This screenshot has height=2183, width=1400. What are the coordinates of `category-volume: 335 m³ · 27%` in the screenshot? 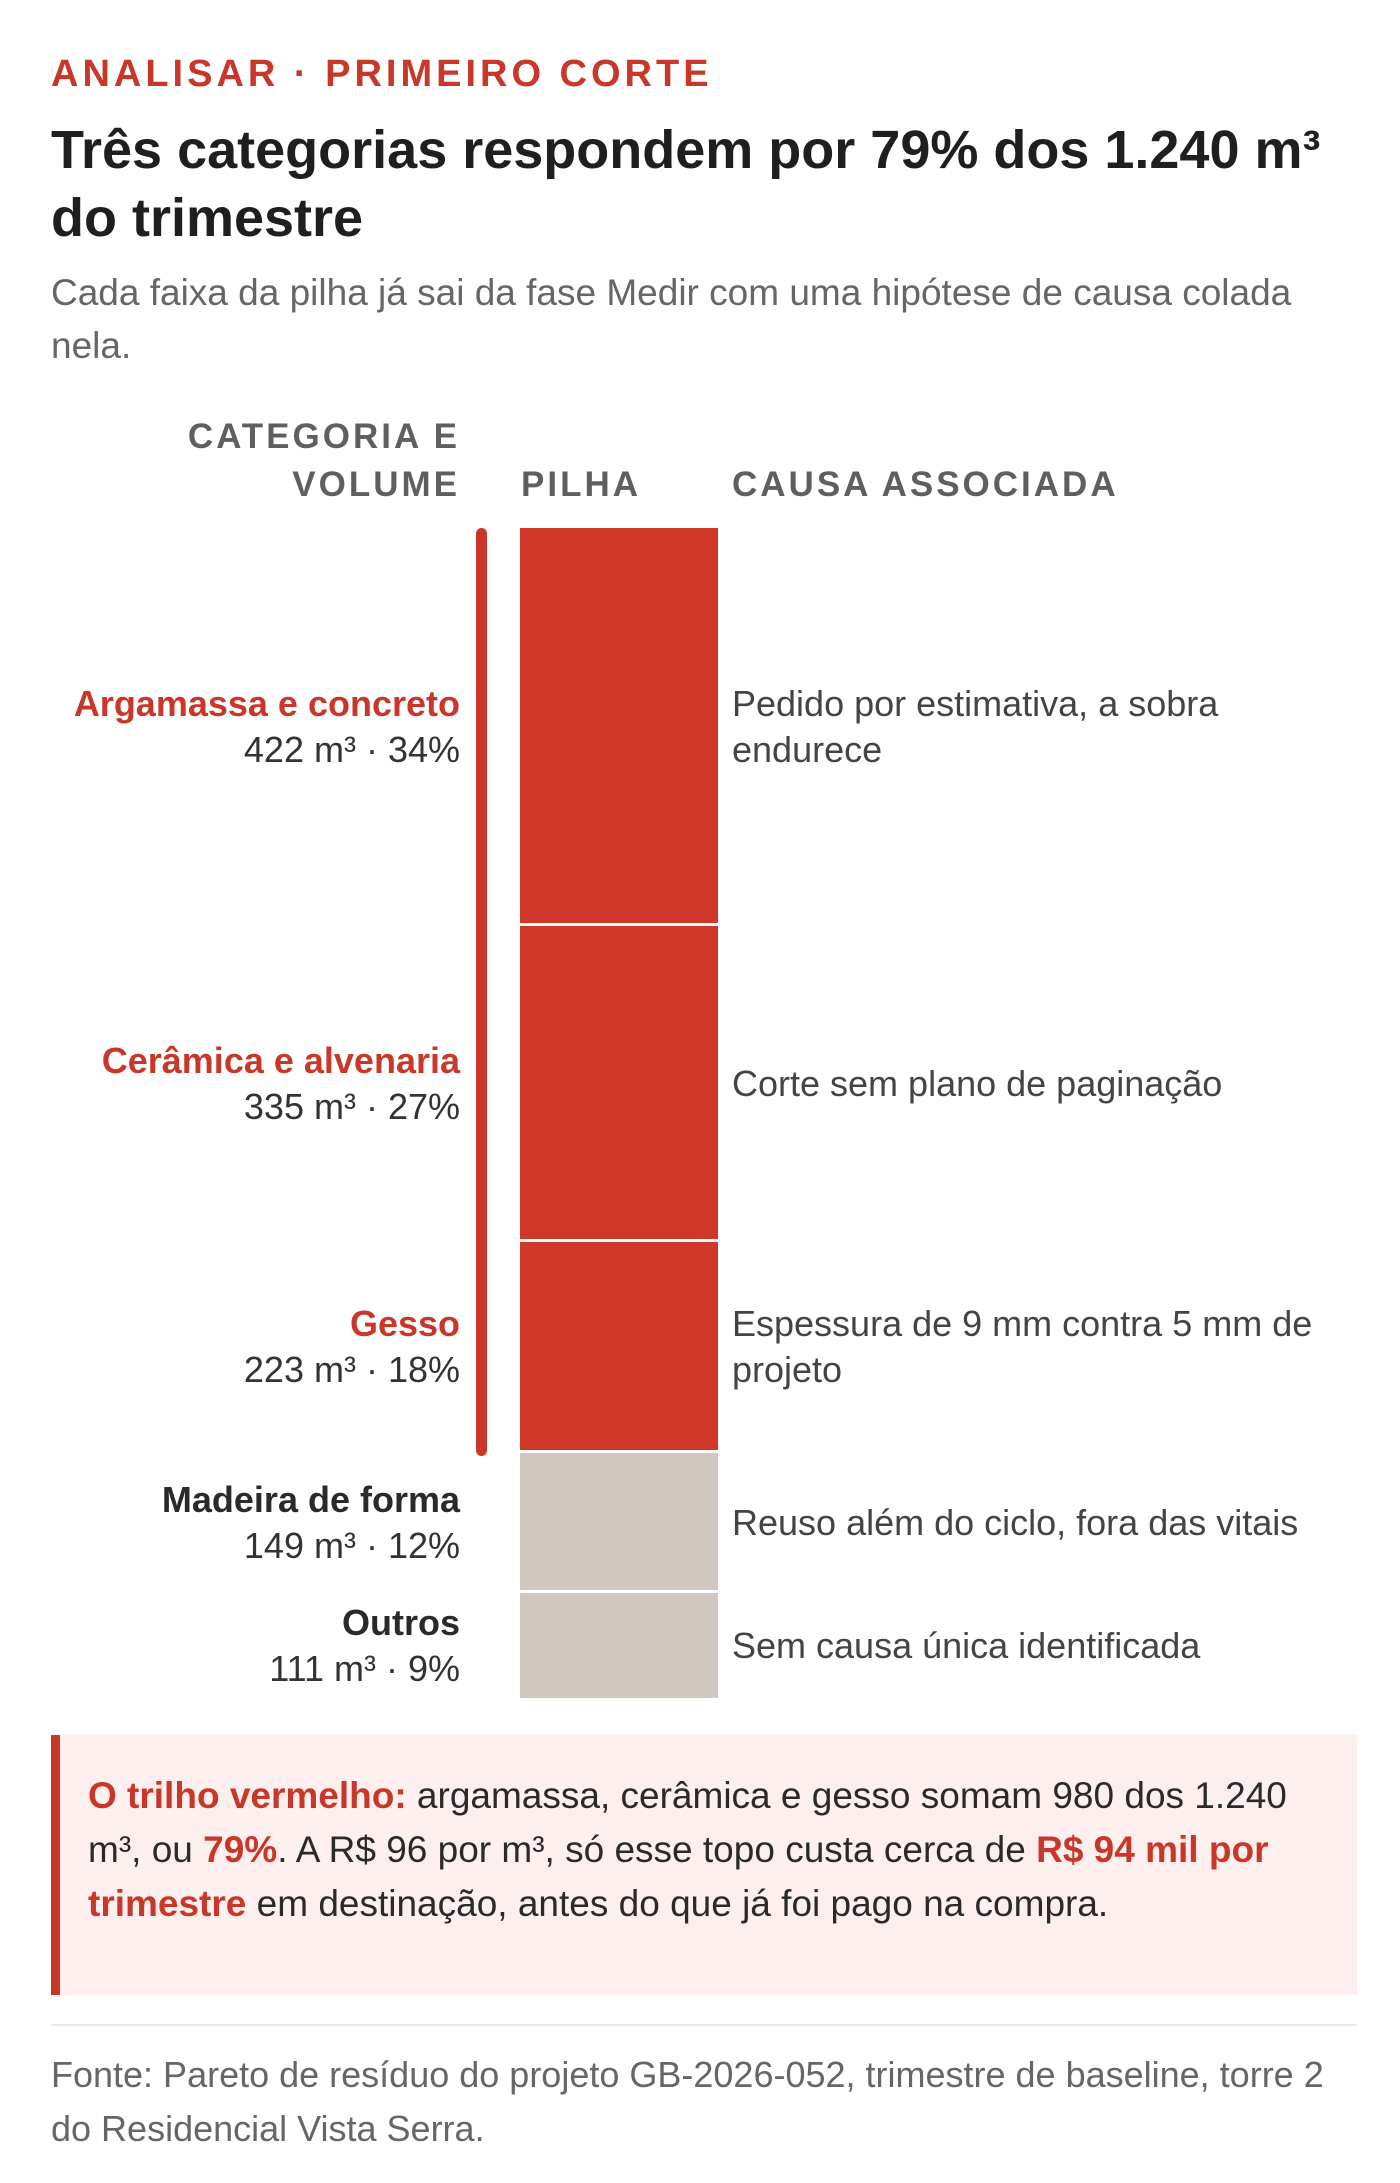 It's located at (351, 1107).